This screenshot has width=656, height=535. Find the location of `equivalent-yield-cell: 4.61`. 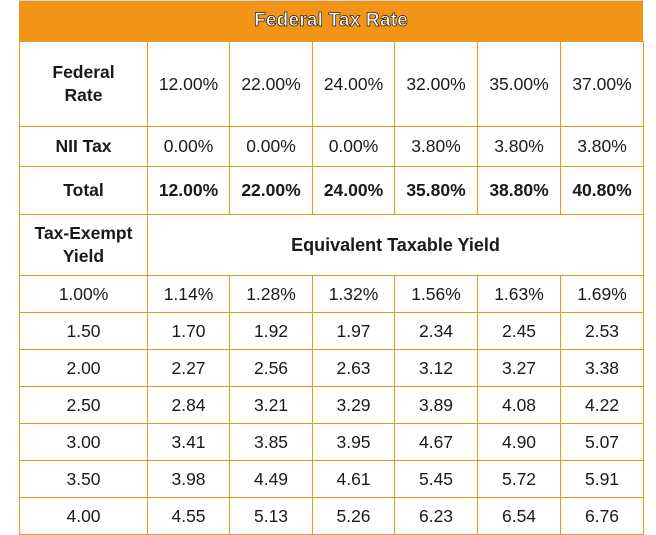

equivalent-yield-cell: 4.61 is located at coordinates (353, 479).